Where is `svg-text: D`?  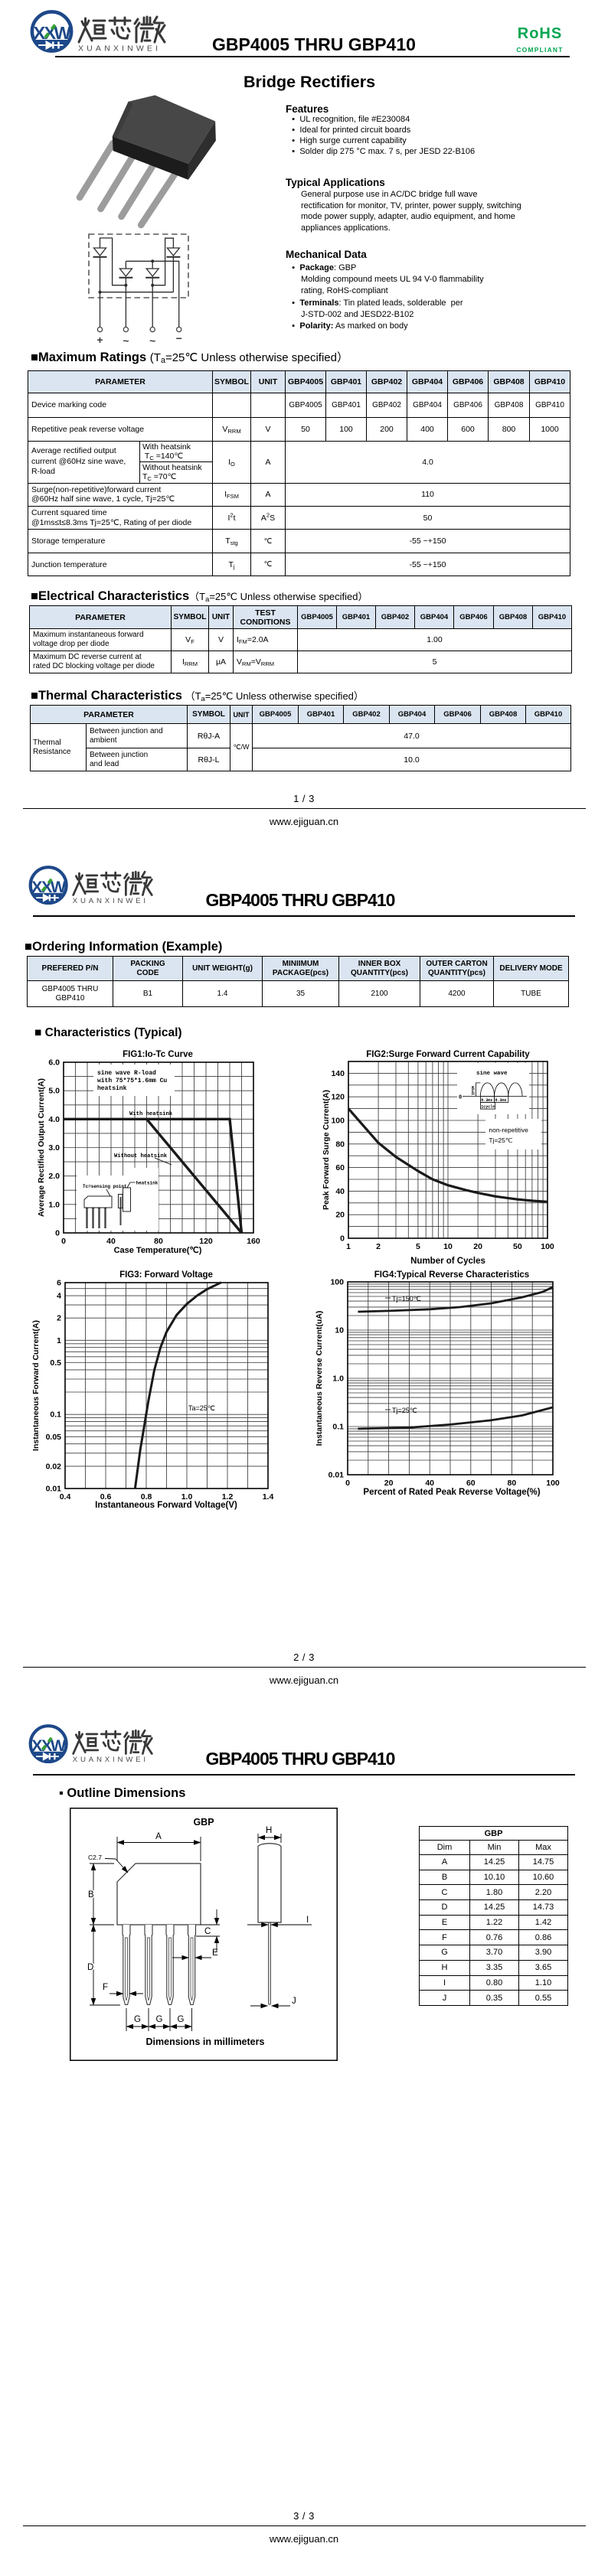 svg-text: D is located at coordinates (90, 1967).